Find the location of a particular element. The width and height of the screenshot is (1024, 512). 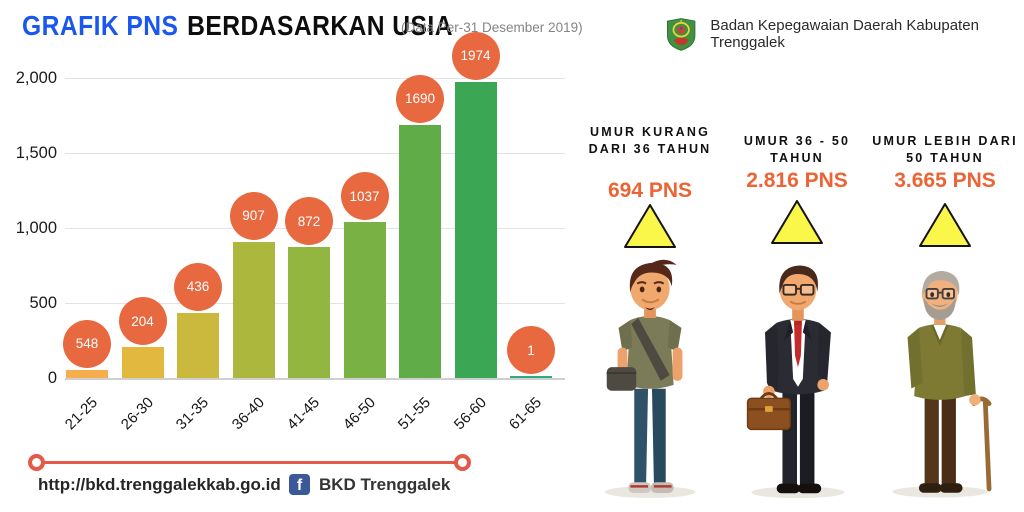

data-label-bubble: 907 is located at coordinates (253, 215).